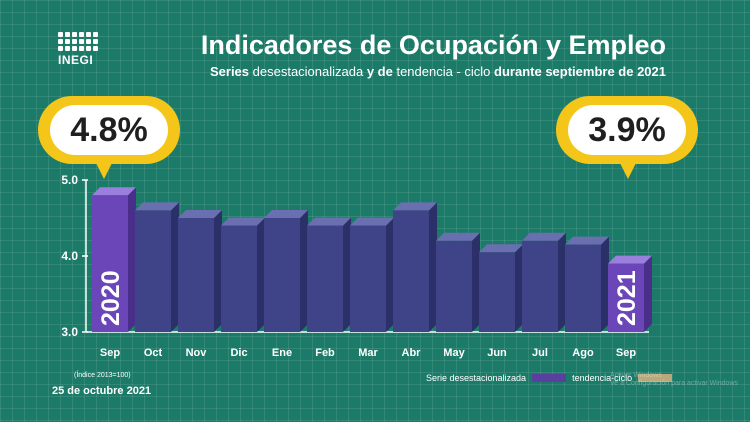 This screenshot has height=422, width=750. Describe the element at coordinates (231, 71) in the screenshot. I see `subtitle-part-1: Series` at that location.